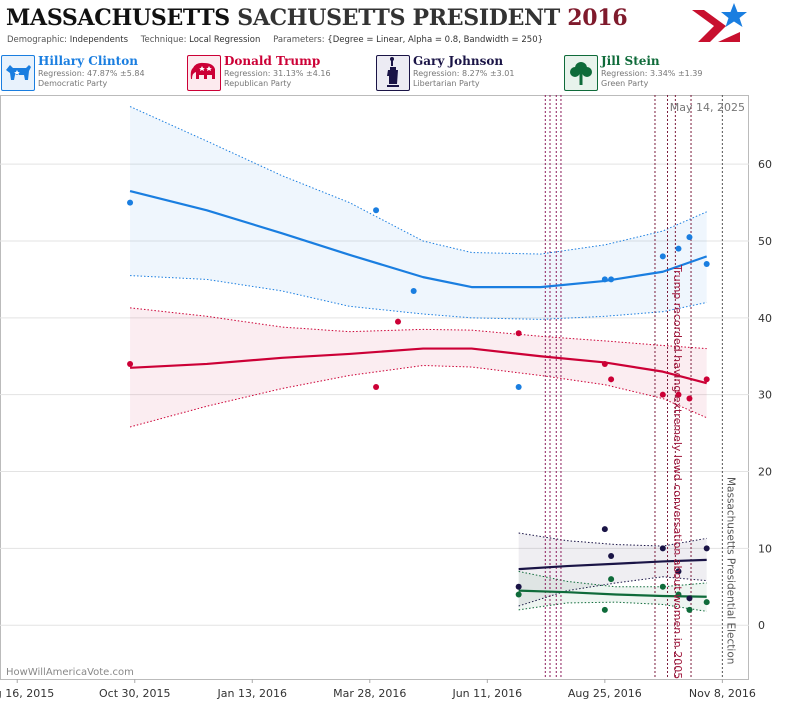 The image size is (789, 704). What do you see at coordinates (163, 40) in the screenshot?
I see `technique-label: Technique:` at bounding box center [163, 40].